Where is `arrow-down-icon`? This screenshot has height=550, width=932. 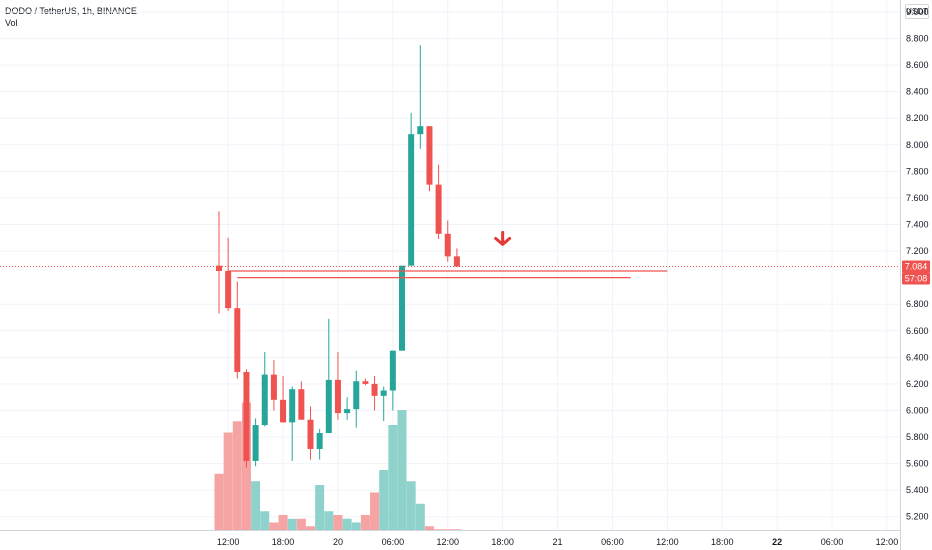 arrow-down-icon is located at coordinates (503, 238).